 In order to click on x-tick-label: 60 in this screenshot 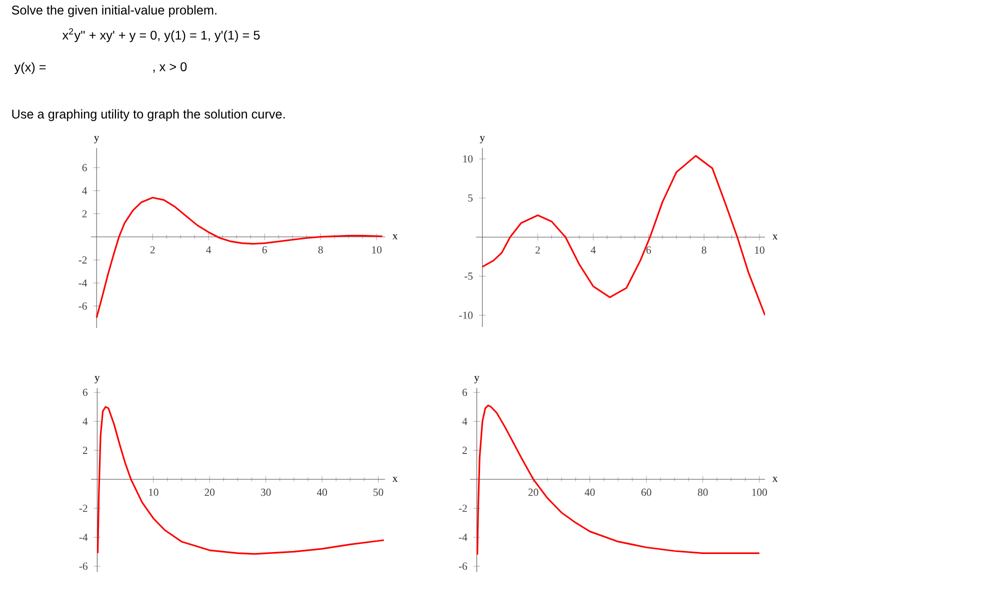, I will do `click(646, 492)`.